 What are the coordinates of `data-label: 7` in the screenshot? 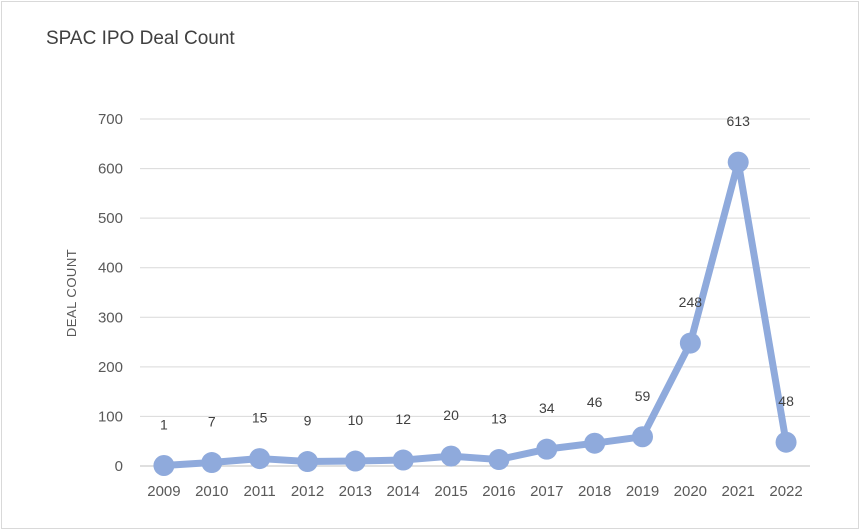 It's located at (212, 422).